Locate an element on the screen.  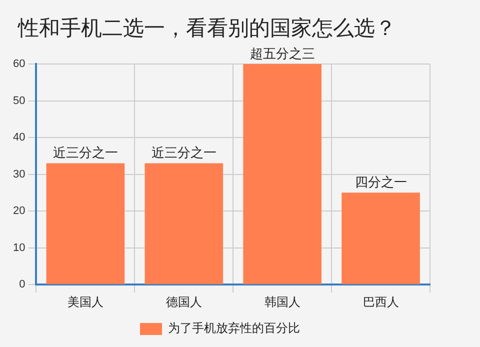
data-label: 超五分之三 is located at coordinates (282, 54).